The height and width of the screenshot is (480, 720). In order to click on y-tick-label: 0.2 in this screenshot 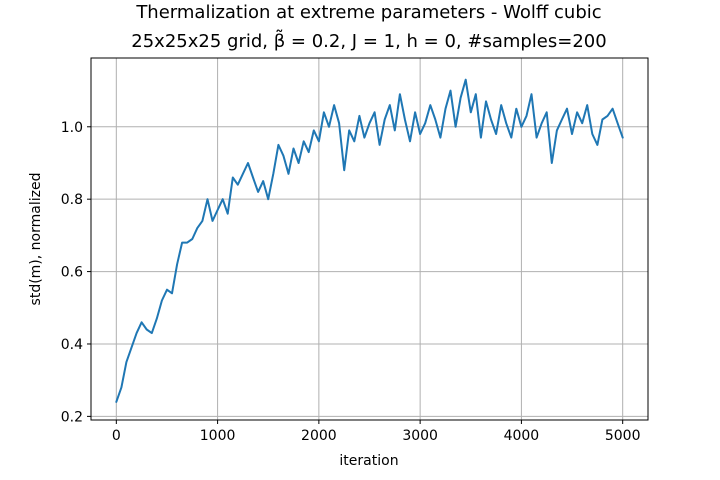, I will do `click(72, 417)`.